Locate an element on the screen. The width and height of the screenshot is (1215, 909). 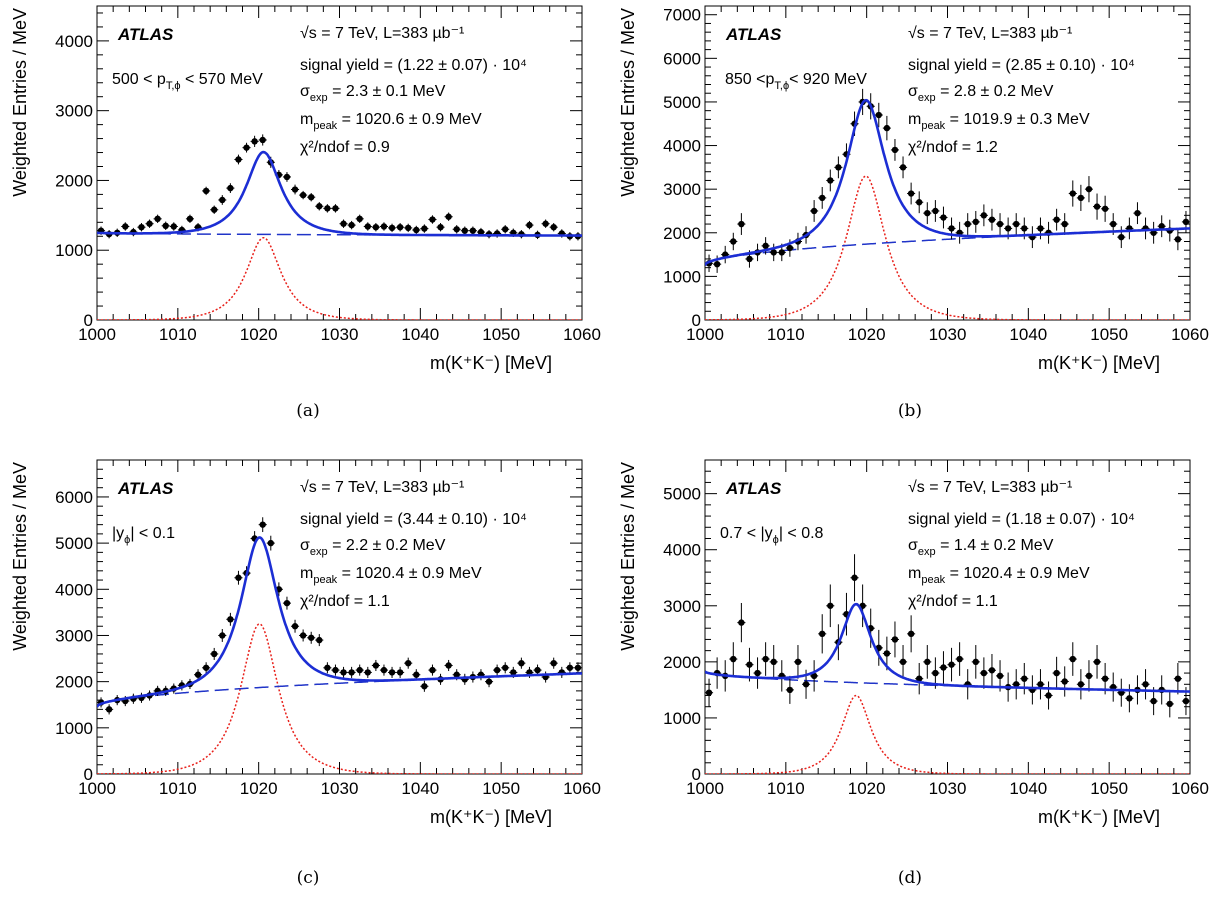
panel-b-y-tick-label: 7000 is located at coordinates (682, 15).